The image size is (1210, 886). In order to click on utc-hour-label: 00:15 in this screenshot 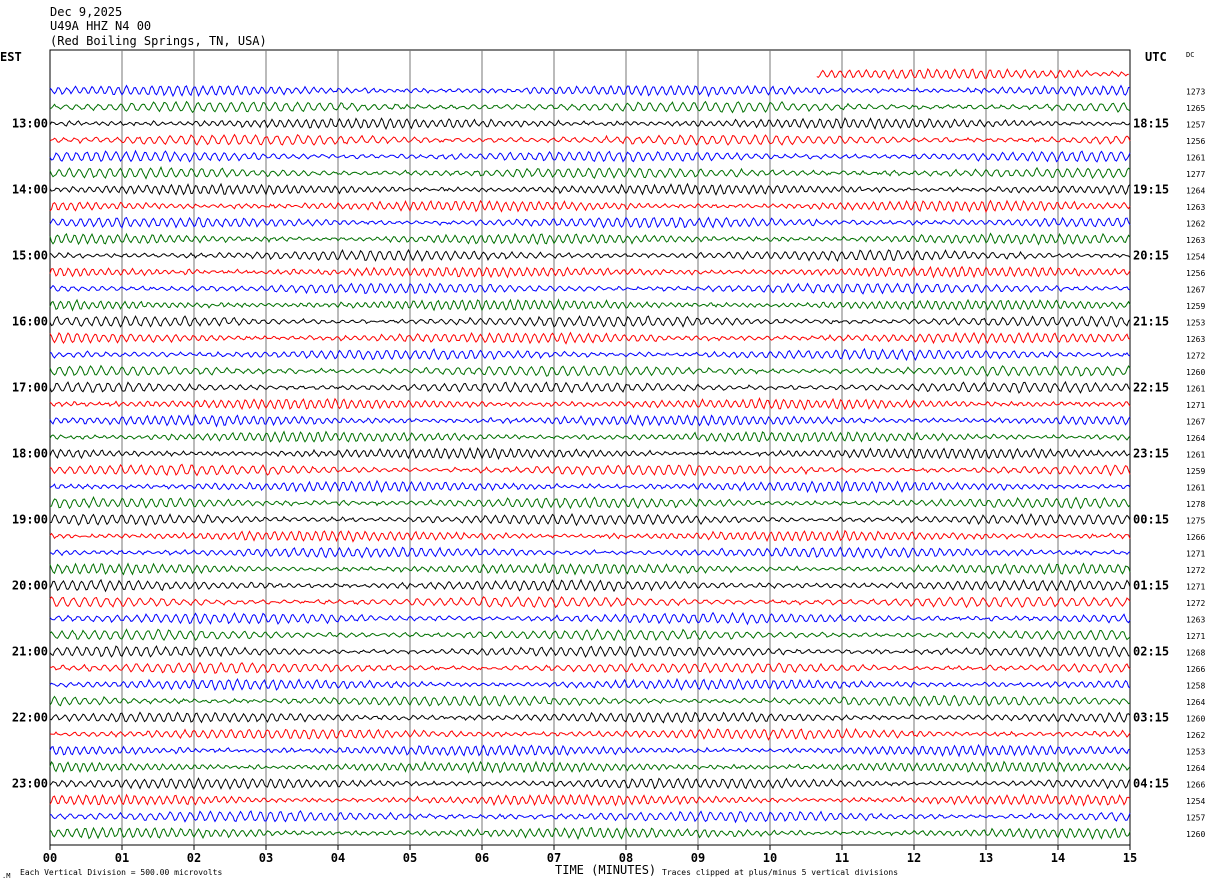, I will do `click(1151, 520)`.